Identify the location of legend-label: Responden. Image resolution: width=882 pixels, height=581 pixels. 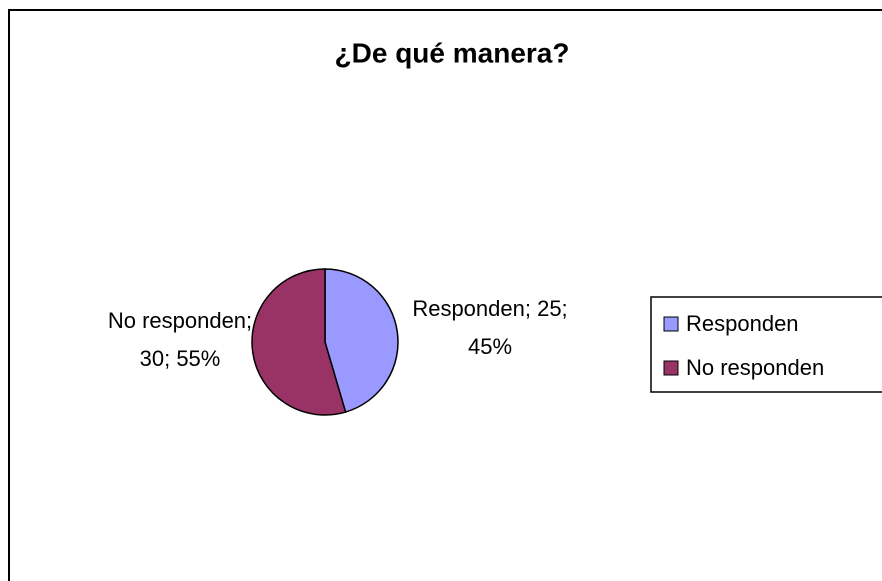
(742, 323).